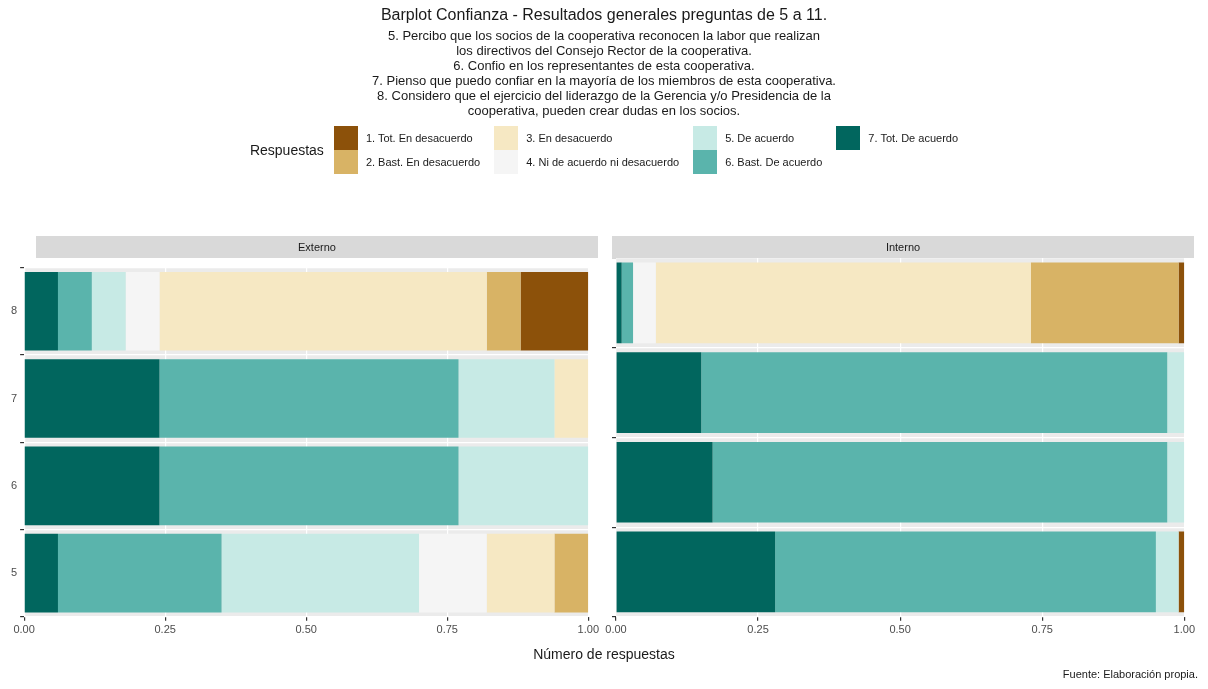 Image resolution: width=1208 pixels, height=689 pixels. I want to click on source-note: Fuente: Elaboración propia., so click(1130, 674).